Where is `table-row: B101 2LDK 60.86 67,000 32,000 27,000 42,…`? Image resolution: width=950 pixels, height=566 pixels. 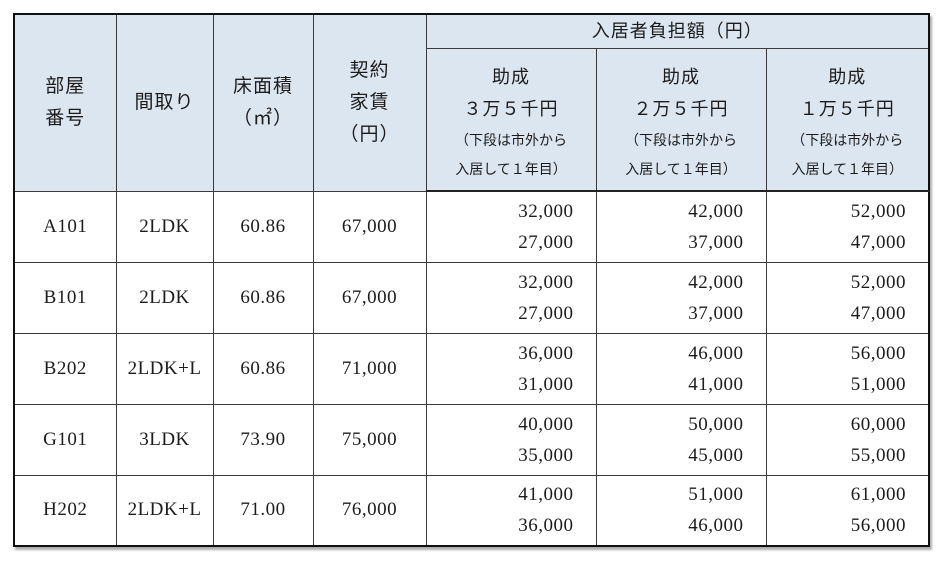
table-row: B101 2LDK 60.86 67,000 32,000 27,000 42,… is located at coordinates (471, 297).